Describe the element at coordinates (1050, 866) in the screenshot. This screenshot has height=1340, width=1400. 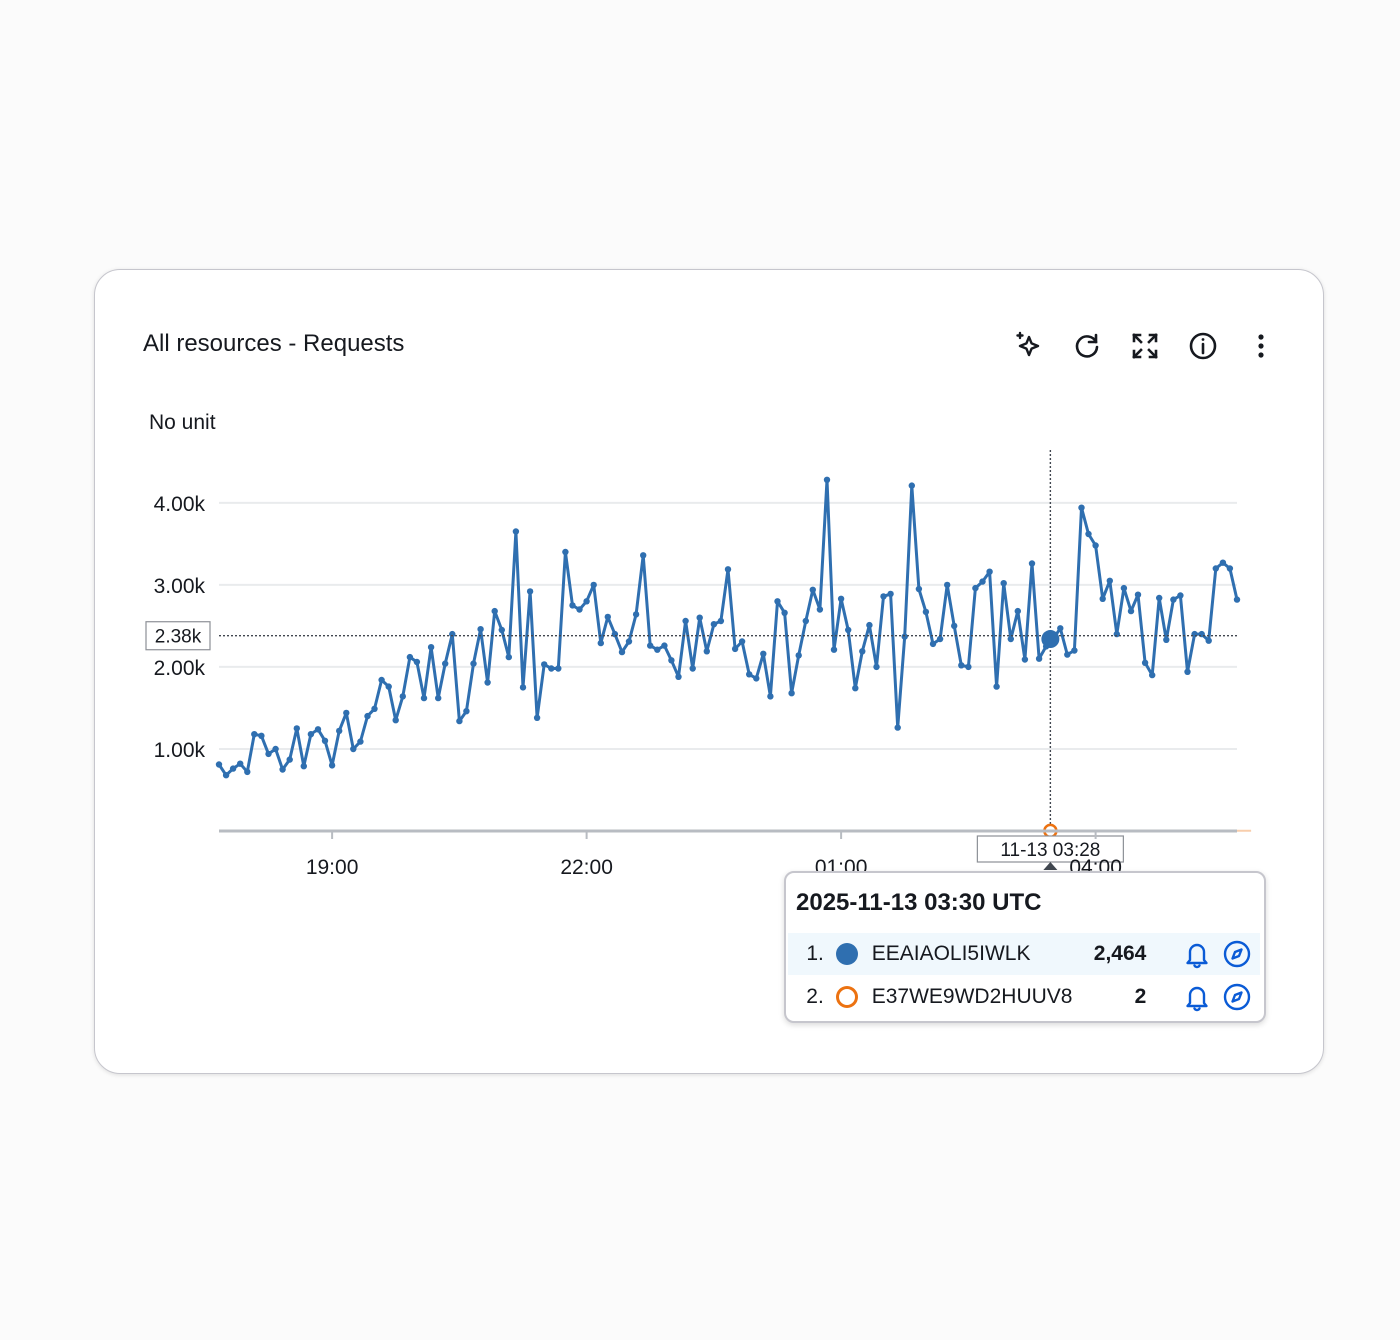
I see `crosshair-x-pointer` at that location.